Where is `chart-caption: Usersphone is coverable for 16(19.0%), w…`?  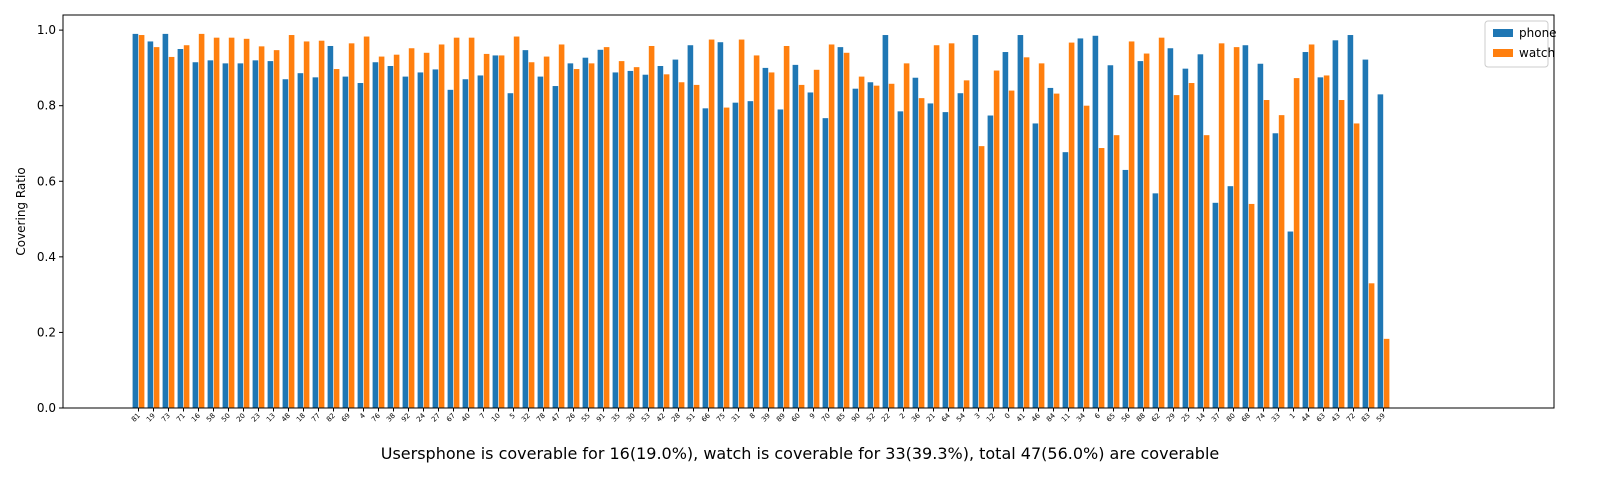 chart-caption: Usersphone is coverable for 16(19.0%), w… is located at coordinates (800, 453).